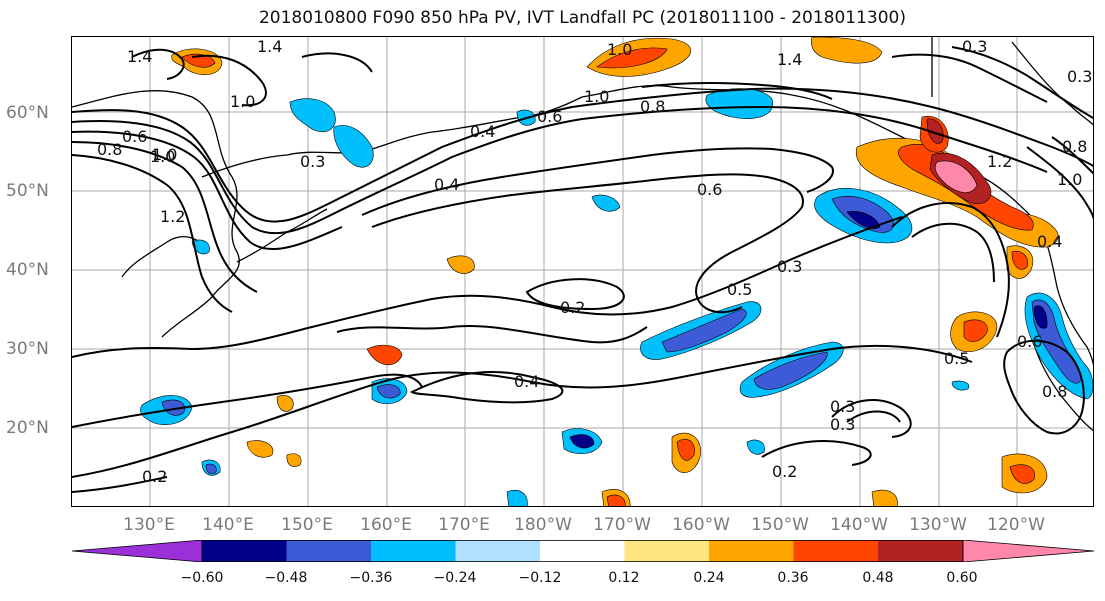 The image size is (1105, 601). I want to click on colorbar-tick: 0.48, so click(878, 578).